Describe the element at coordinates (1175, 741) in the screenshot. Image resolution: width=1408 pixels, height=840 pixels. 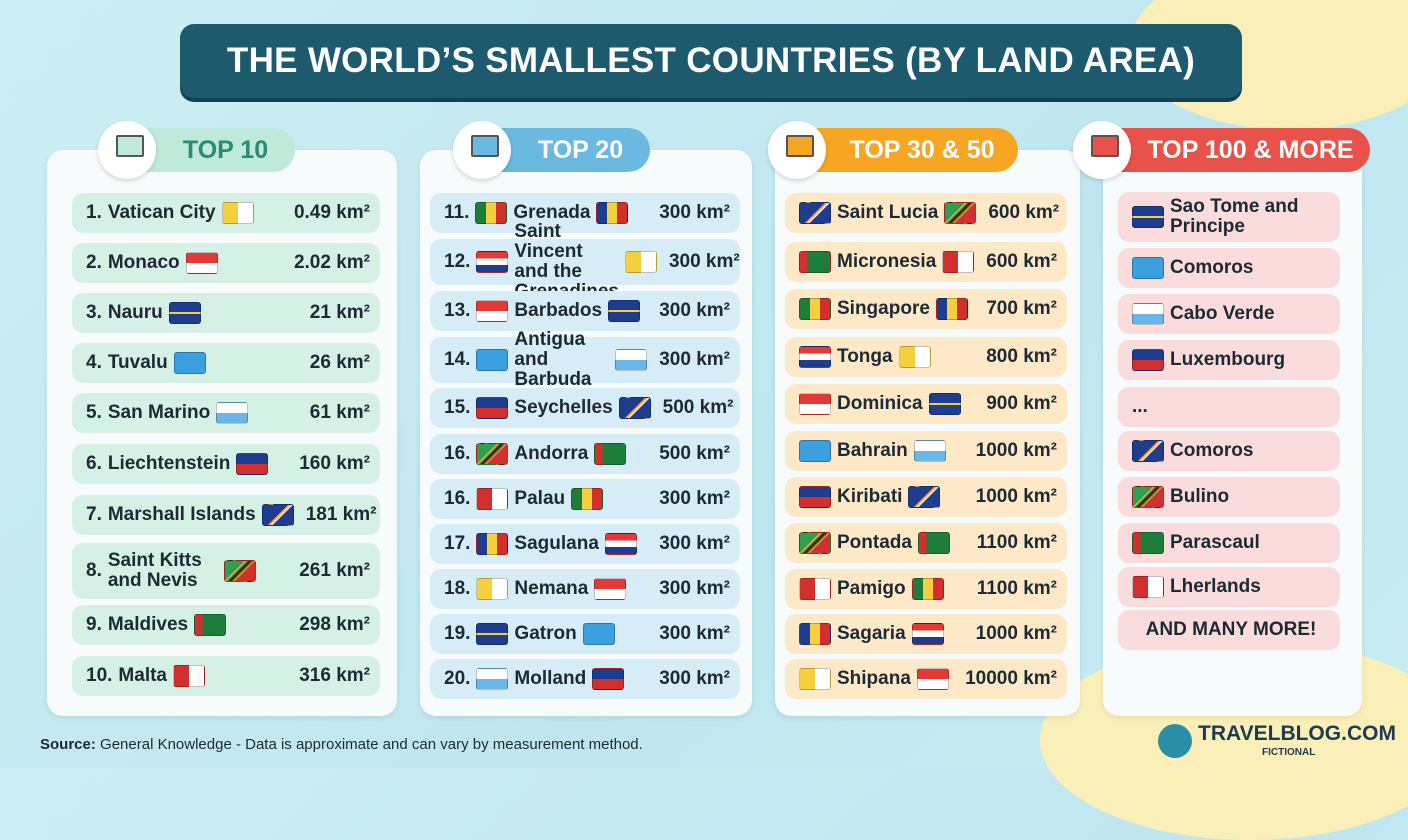
I see `brand-logo` at that location.